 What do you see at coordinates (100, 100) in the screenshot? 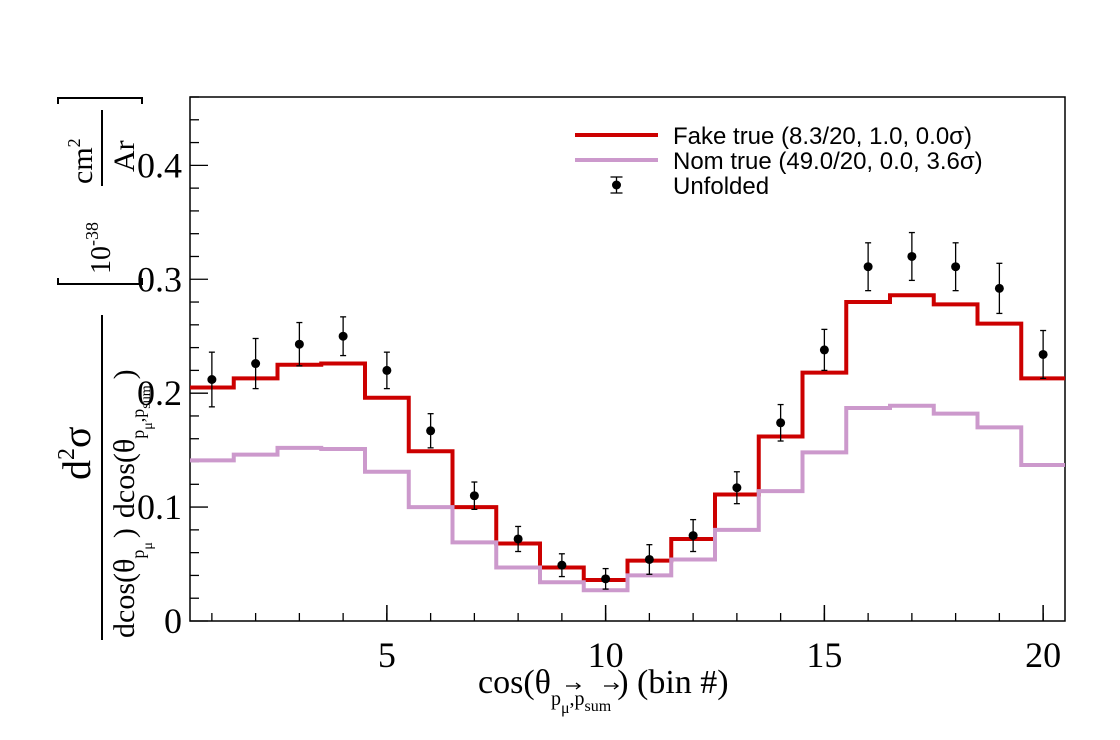
I see `y-axis-unit-bracket-right` at bounding box center [100, 100].